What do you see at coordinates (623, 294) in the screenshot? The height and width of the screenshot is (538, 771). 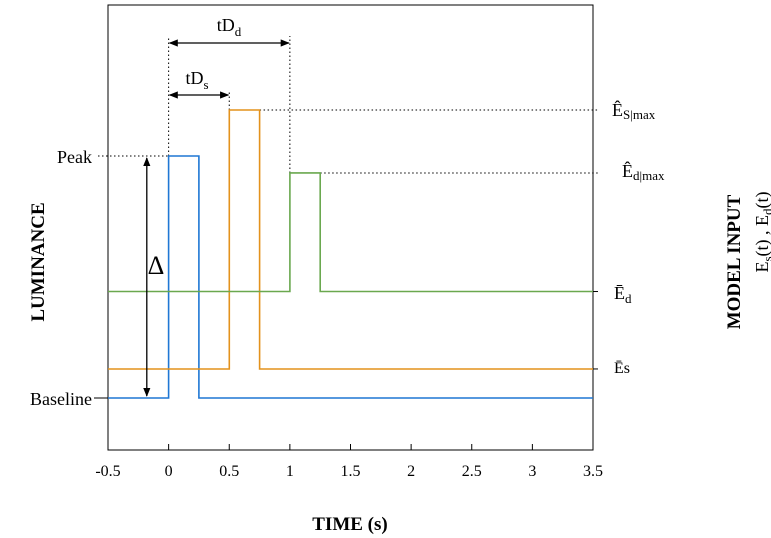 I see `ed-bar-label: Ēd` at bounding box center [623, 294].